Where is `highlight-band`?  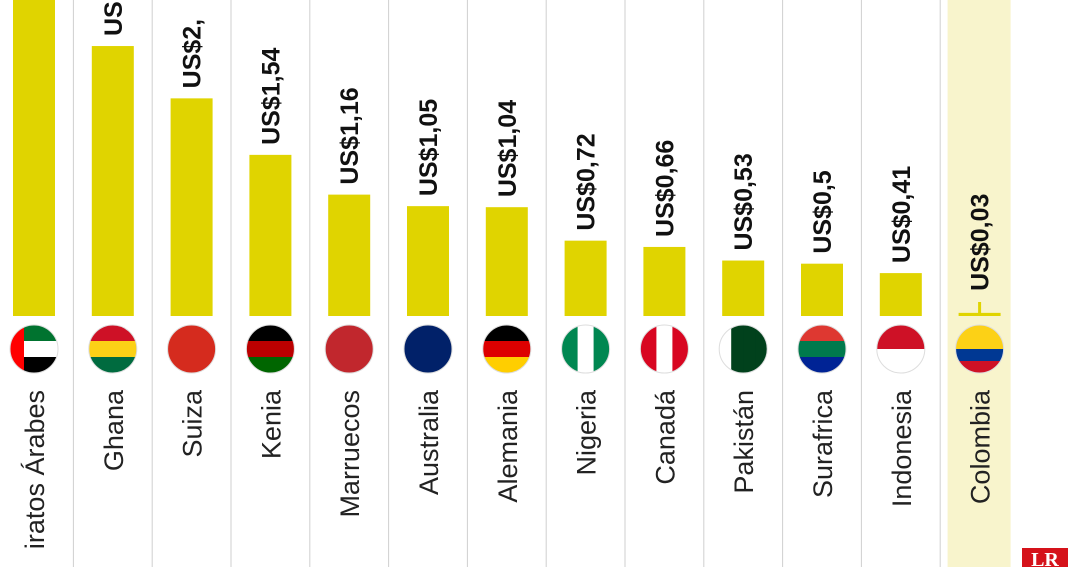 highlight-band is located at coordinates (979, 283).